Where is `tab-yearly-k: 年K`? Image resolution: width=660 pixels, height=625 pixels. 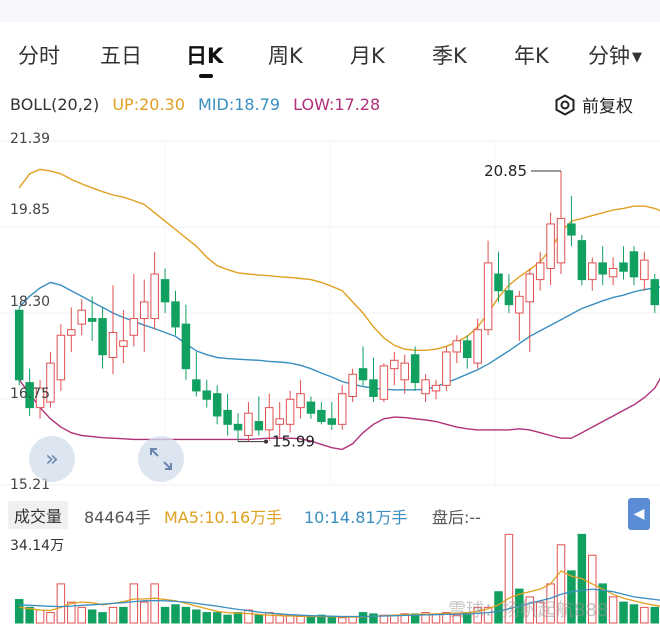
tab-yearly-k: 年K is located at coordinates (531, 56).